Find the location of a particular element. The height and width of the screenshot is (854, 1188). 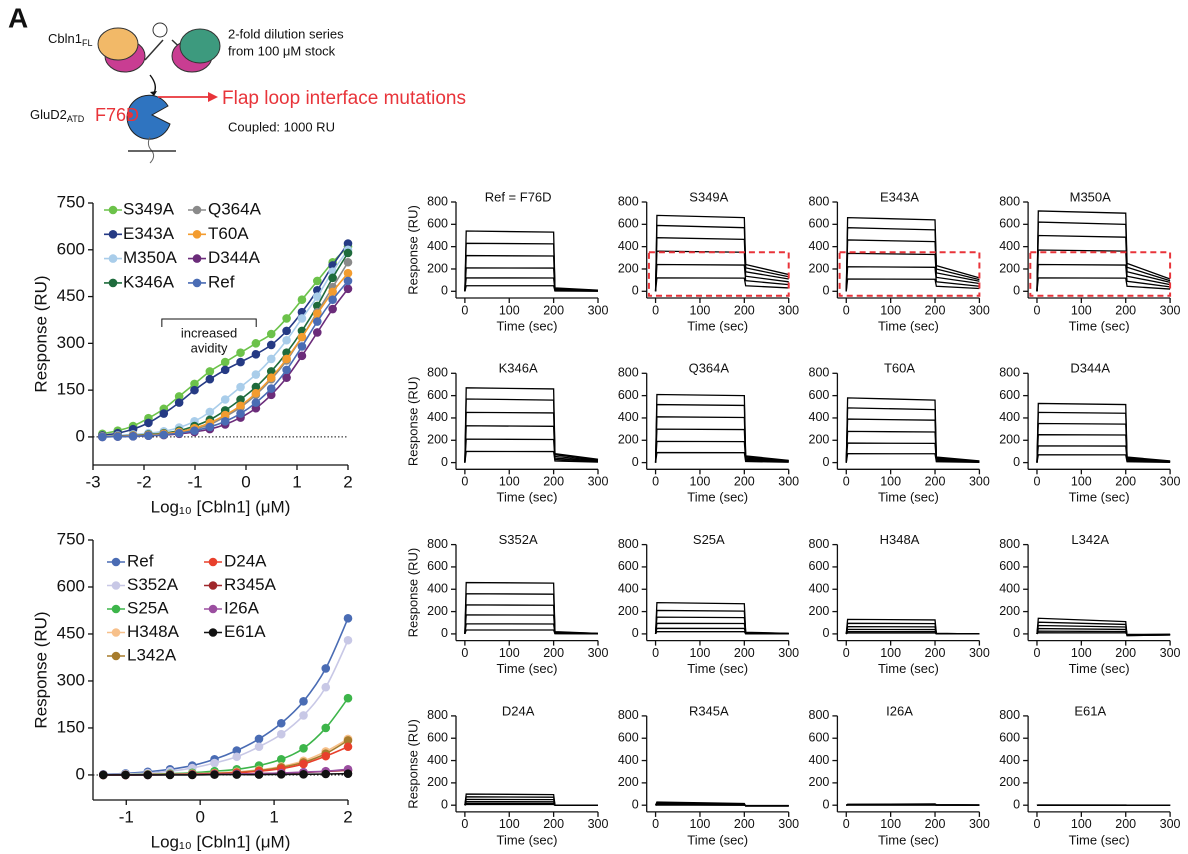

mutation-site is located at coordinates (130, 115).